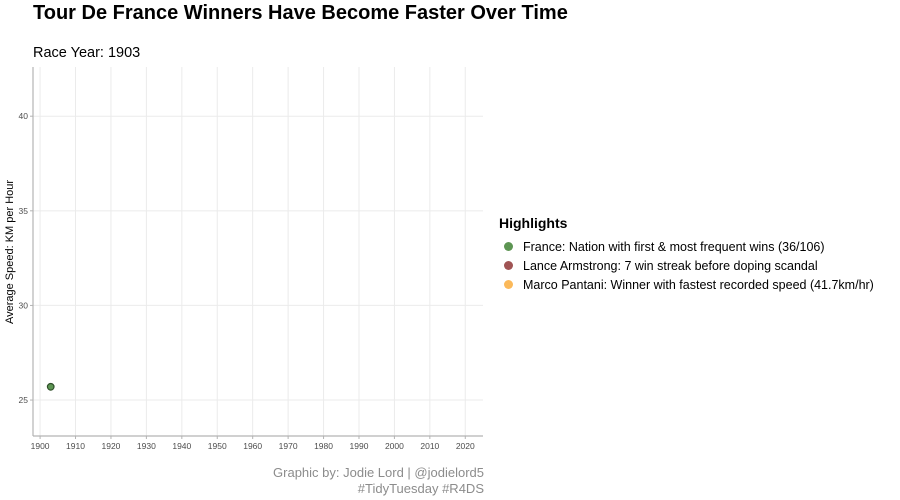 This screenshot has width=900, height=500. Describe the element at coordinates (533, 223) in the screenshot. I see `legend-title: Highlights` at that location.